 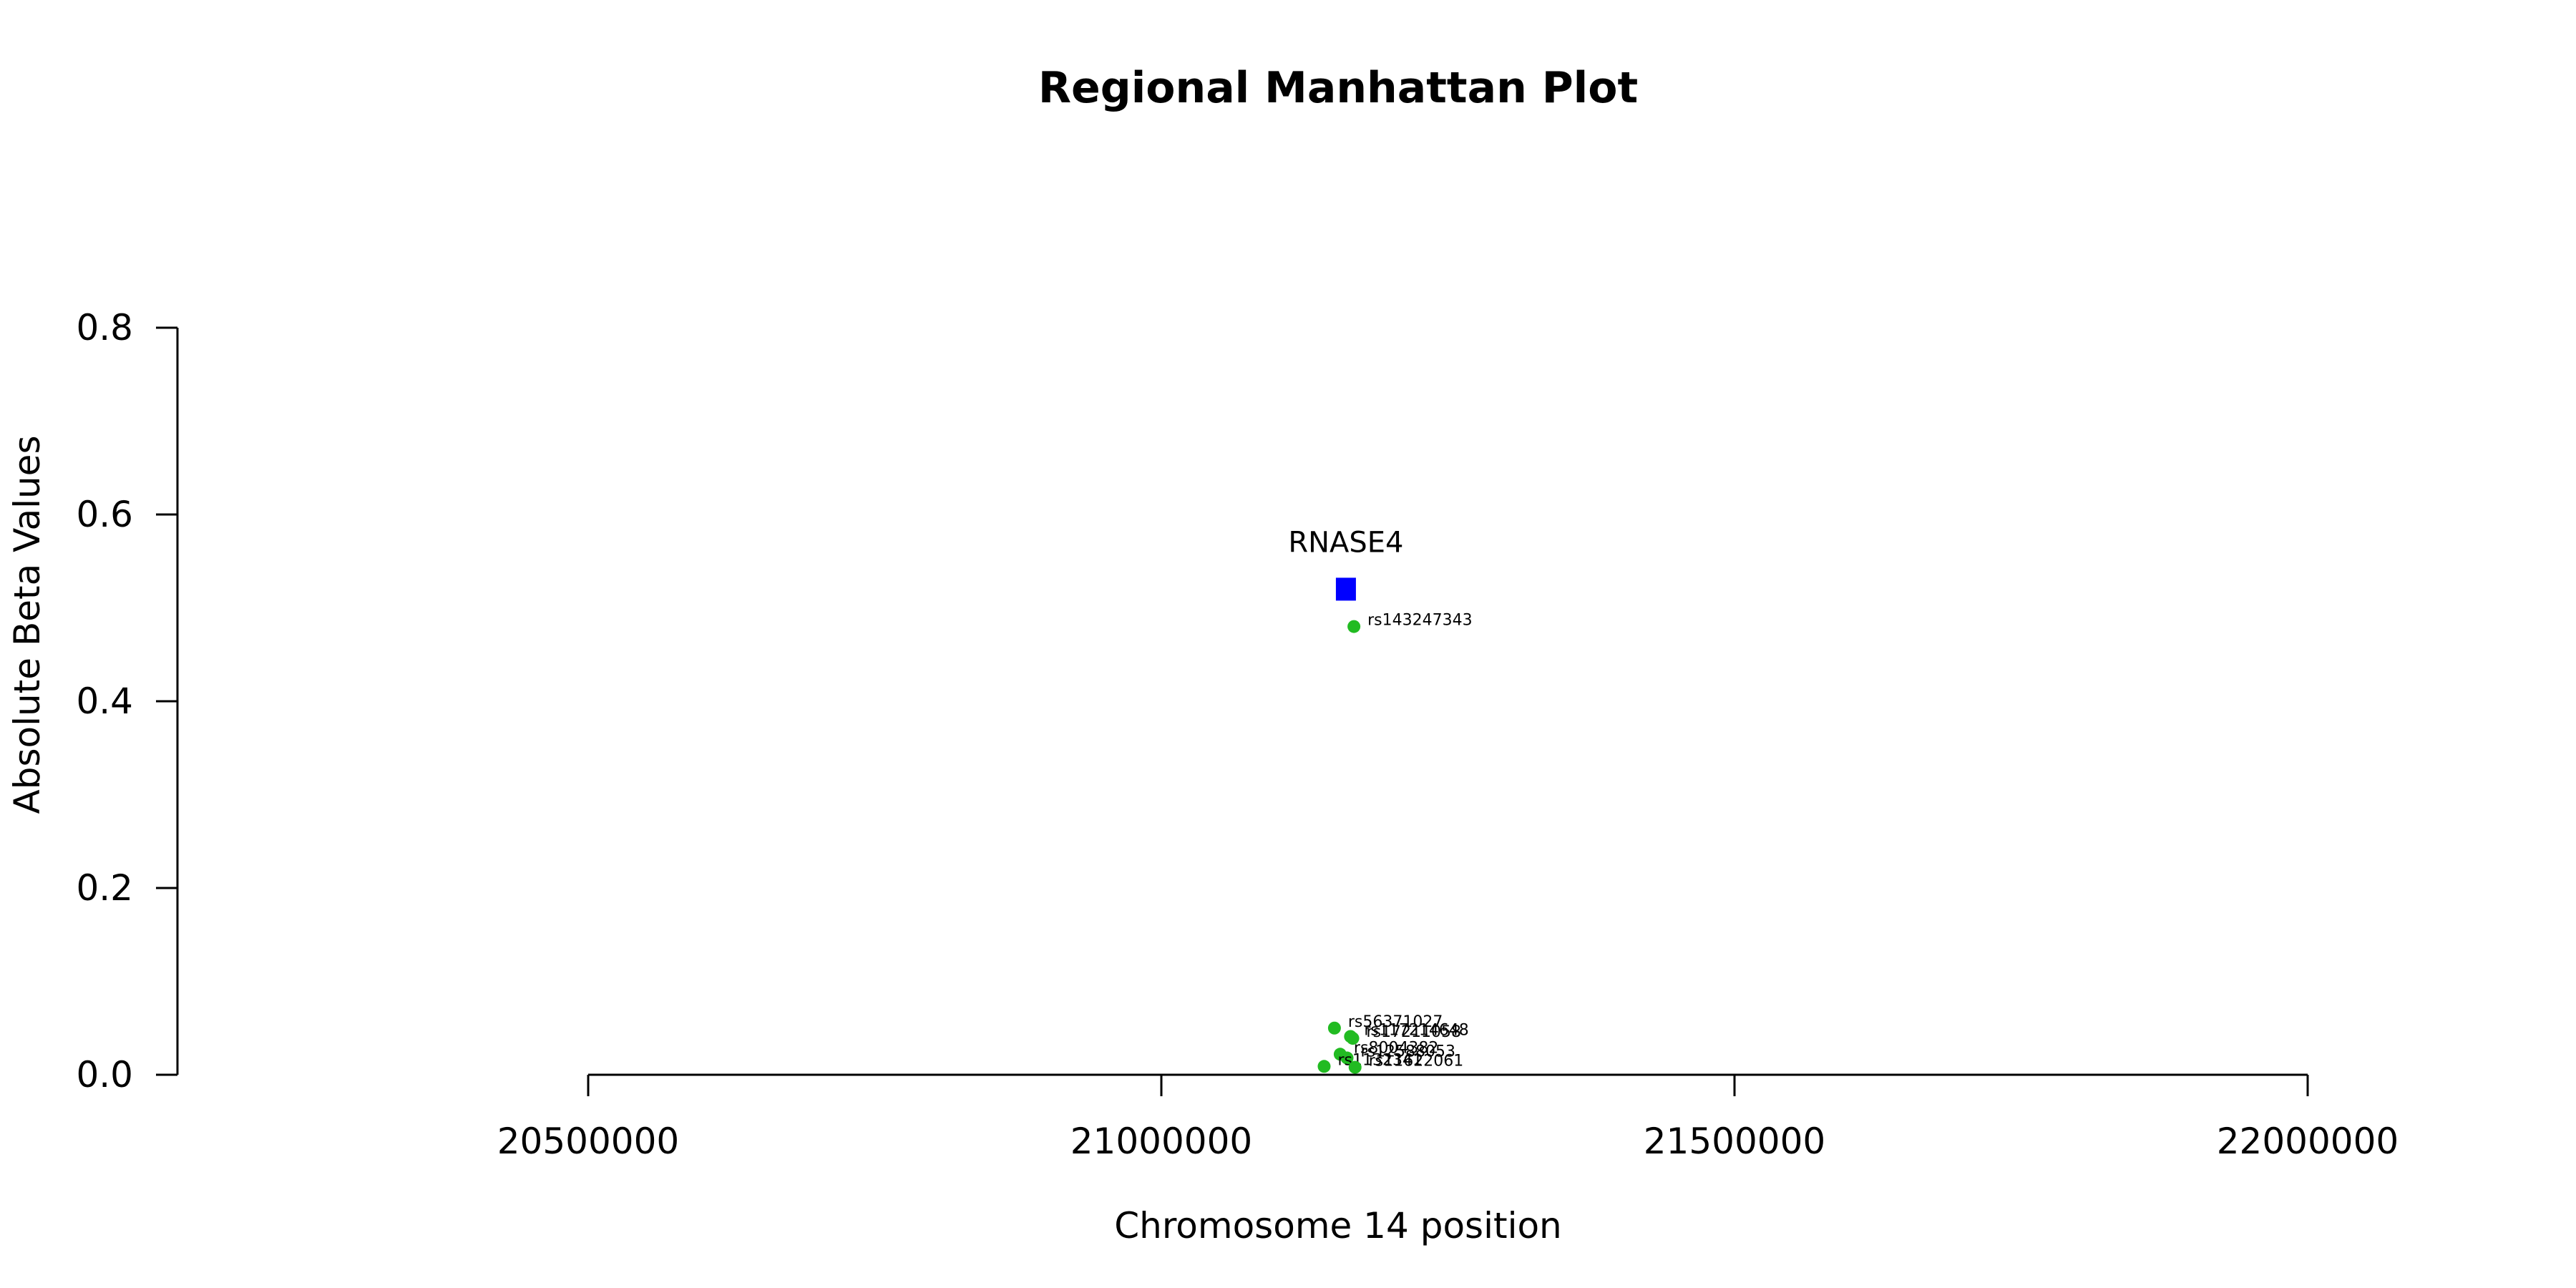 I want to click on x-tick-label: 22000000, so click(x=2308, y=1141).